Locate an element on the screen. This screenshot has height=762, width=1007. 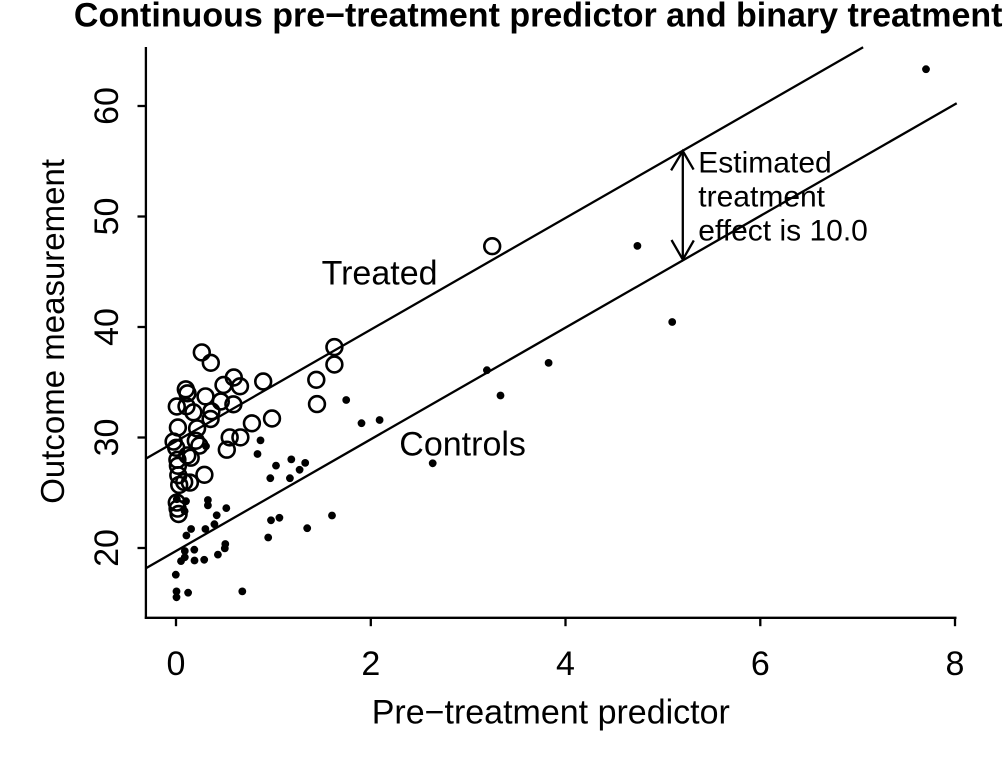
svg-text: 60 is located at coordinates (107, 106).